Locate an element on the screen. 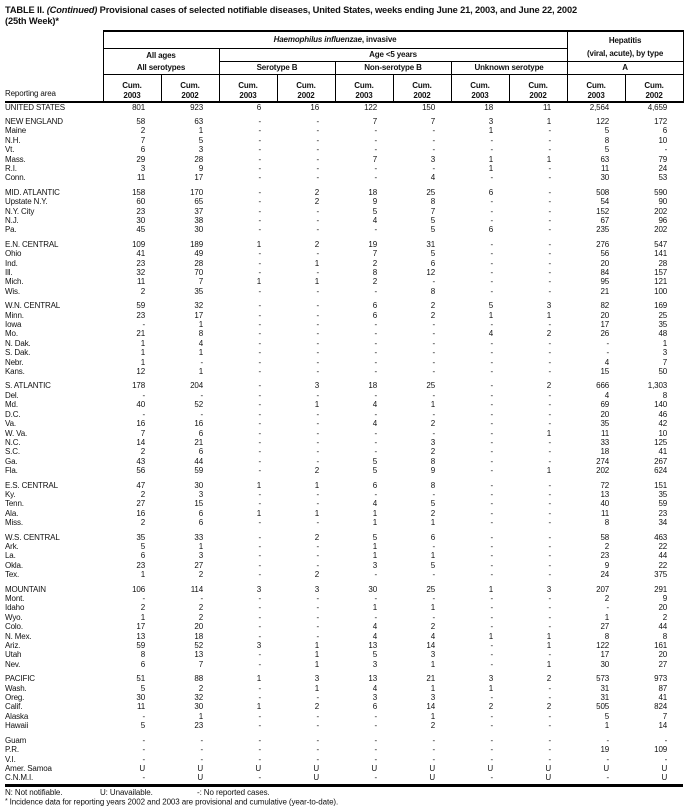  title-prefix: TABLE II. is located at coordinates (26, 10).